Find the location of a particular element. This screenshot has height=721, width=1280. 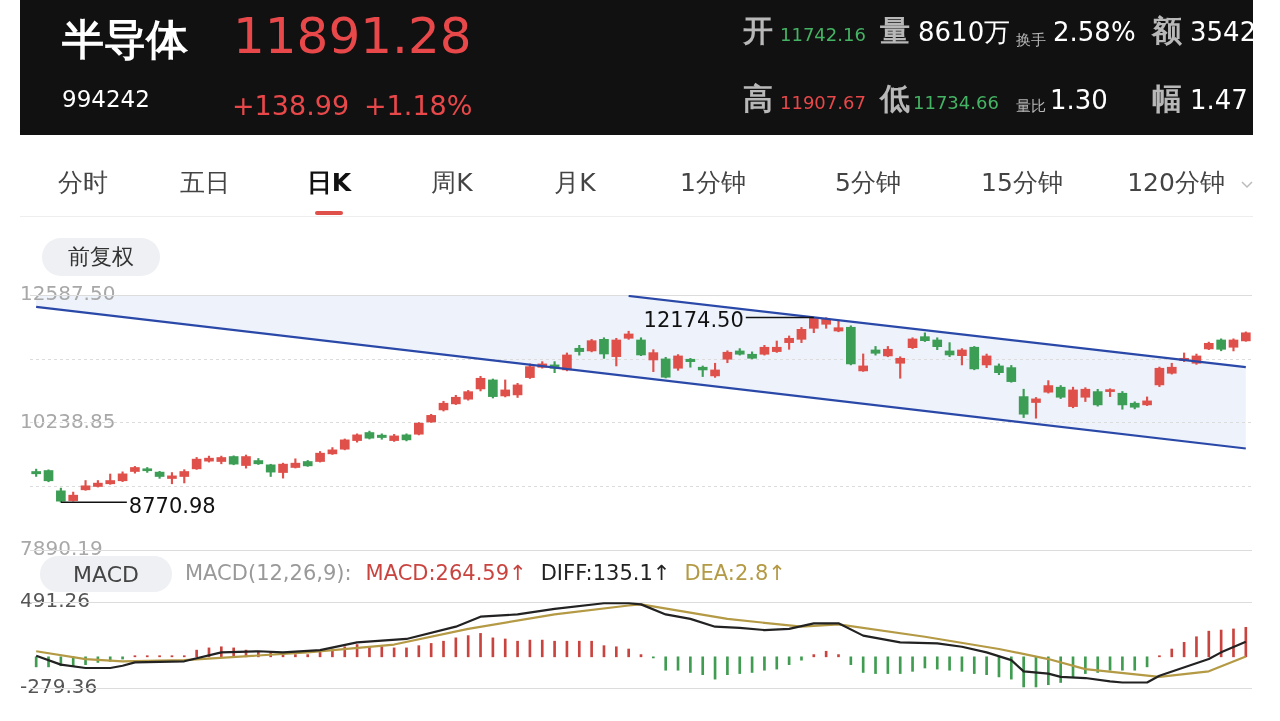

text: 量 is located at coordinates (895, 31).